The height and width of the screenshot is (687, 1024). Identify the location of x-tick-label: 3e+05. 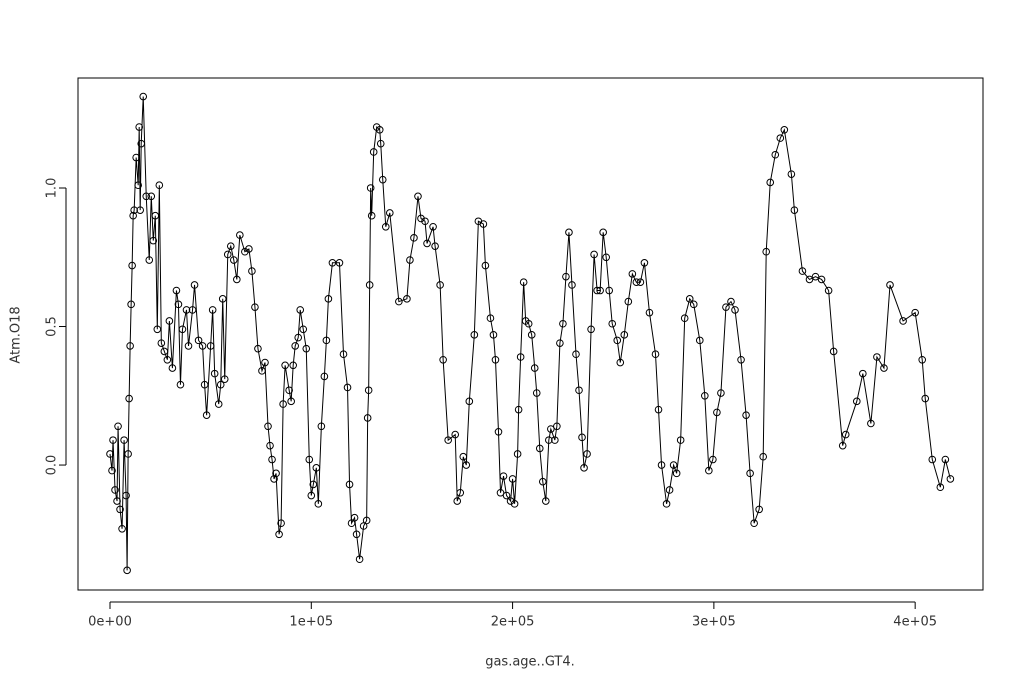
(714, 622).